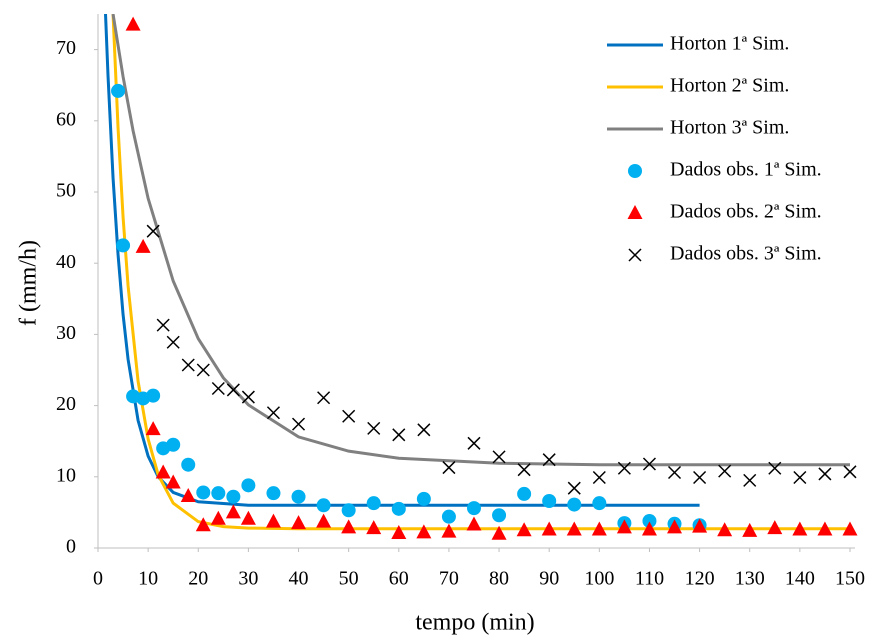  What do you see at coordinates (66, 404) in the screenshot?
I see `y-tick-label: 20` at bounding box center [66, 404].